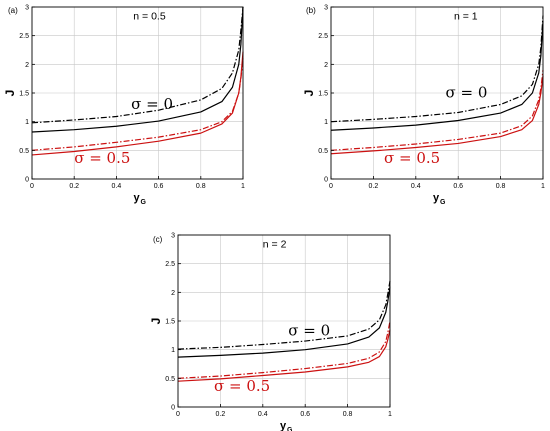 The width and height of the screenshot is (550, 431). I want to click on chart-title: n = 0.5, so click(149, 17).